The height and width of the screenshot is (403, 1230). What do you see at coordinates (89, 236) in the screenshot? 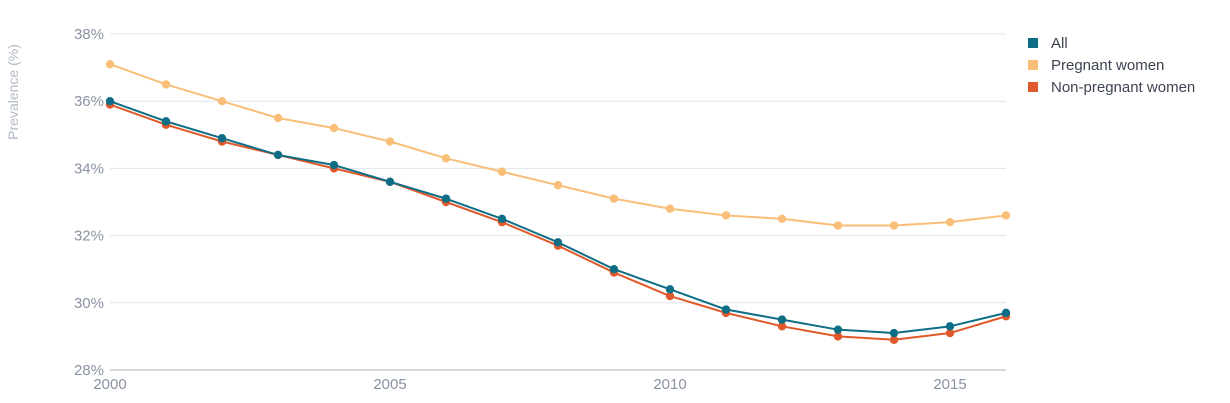
I see `y-tick-label: 32%` at bounding box center [89, 236].